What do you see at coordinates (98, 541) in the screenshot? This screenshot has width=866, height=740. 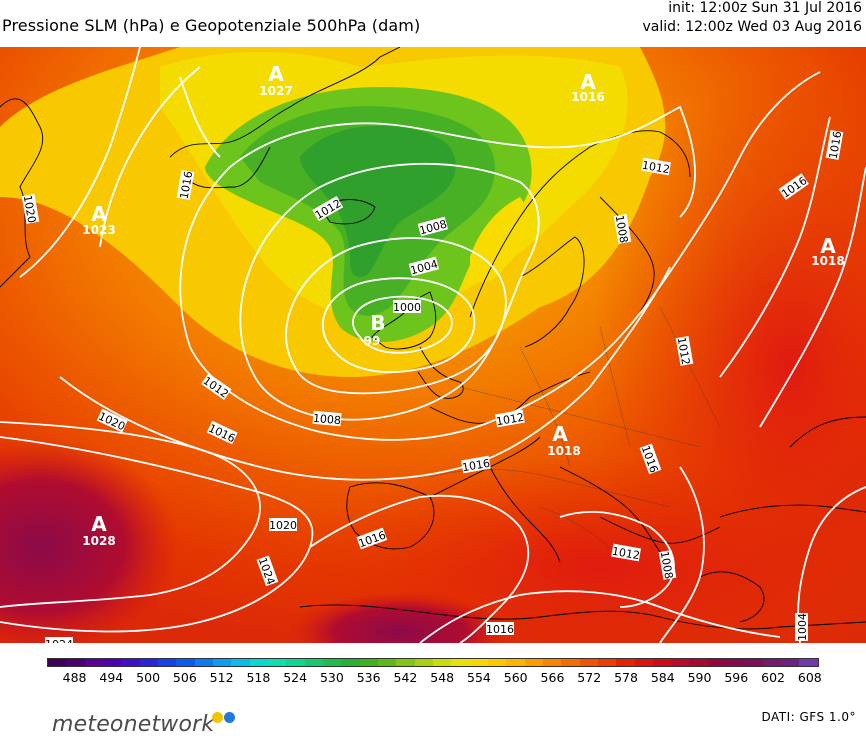 I see `center-value: 1028` at bounding box center [98, 541].